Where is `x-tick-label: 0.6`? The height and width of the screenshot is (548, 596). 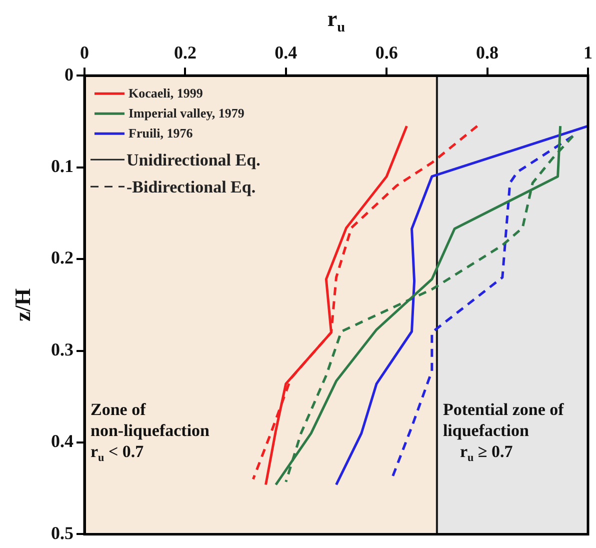 x-tick-label: 0.6 is located at coordinates (386, 52).